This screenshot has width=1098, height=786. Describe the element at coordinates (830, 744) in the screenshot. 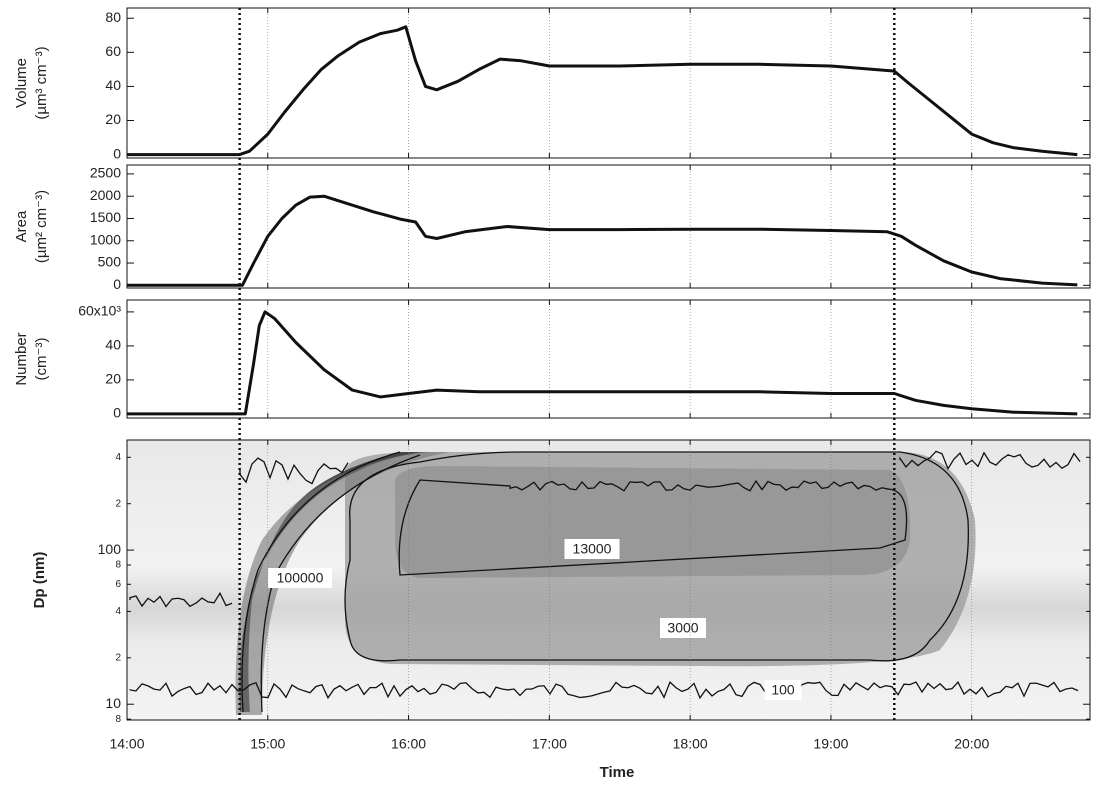

I see `x-tick-label: 19:00` at that location.